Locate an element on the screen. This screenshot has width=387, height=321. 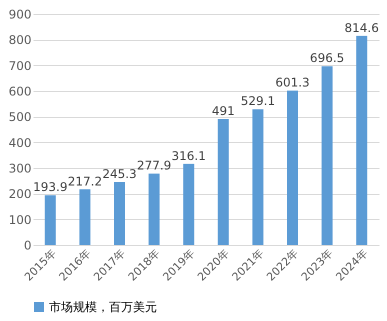
y-tick-label: 400 is located at coordinates (20, 143).